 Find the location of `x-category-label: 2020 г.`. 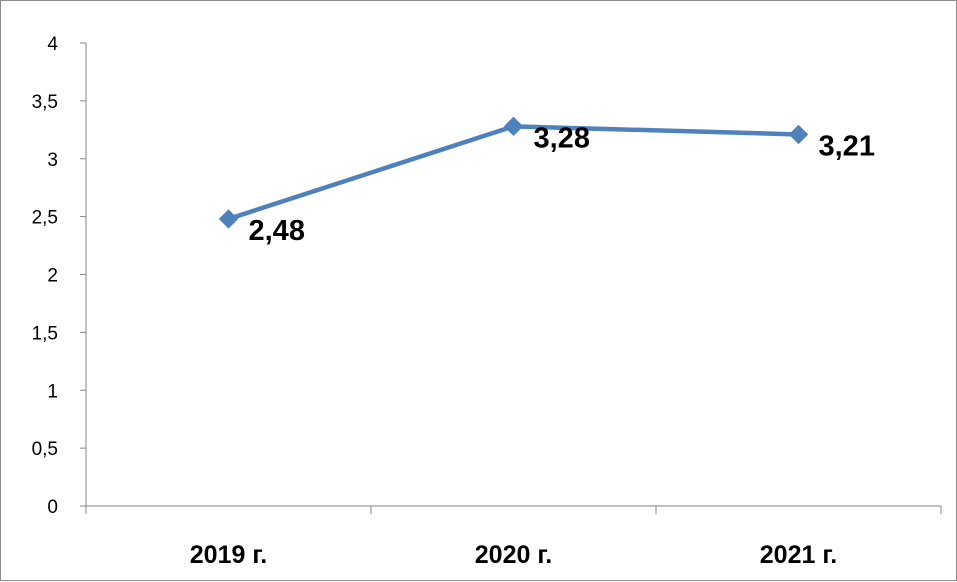

x-category-label: 2020 г. is located at coordinates (513, 555).